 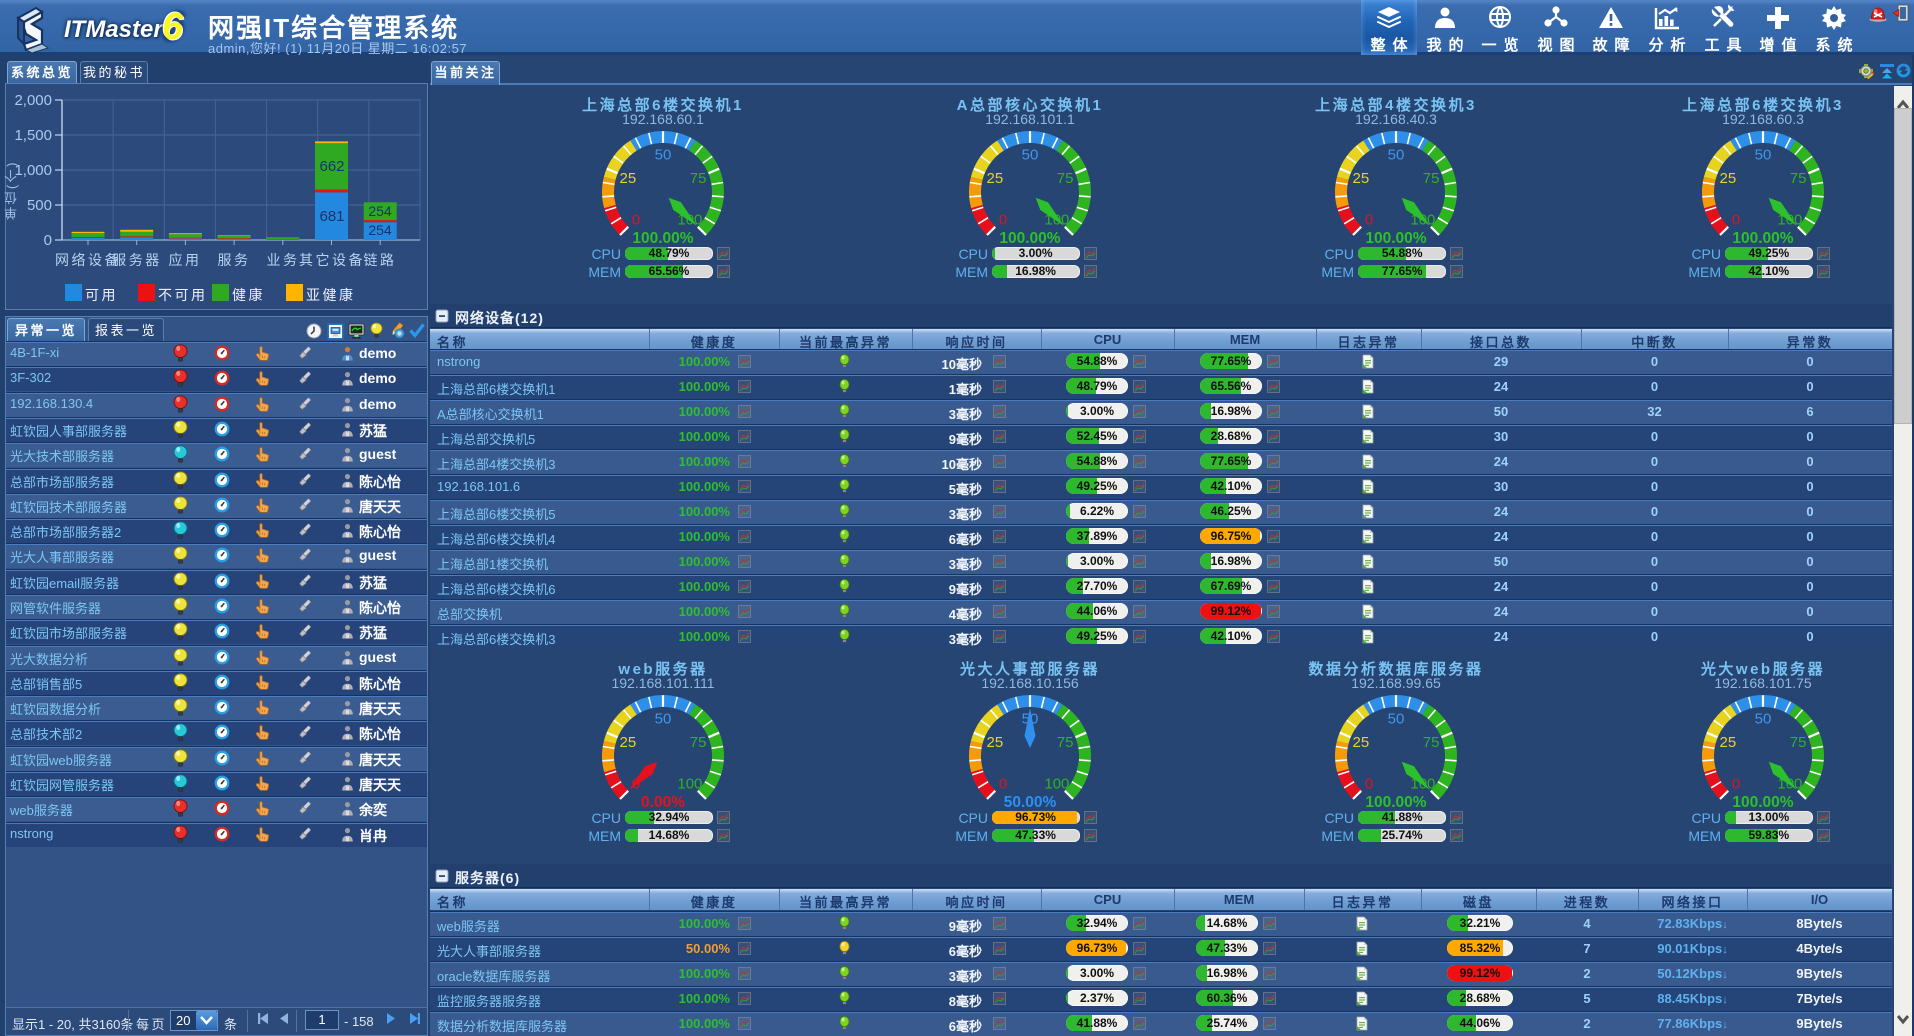 What do you see at coordinates (331, 216) in the screenshot?
I see `svg-text: 681` at bounding box center [331, 216].